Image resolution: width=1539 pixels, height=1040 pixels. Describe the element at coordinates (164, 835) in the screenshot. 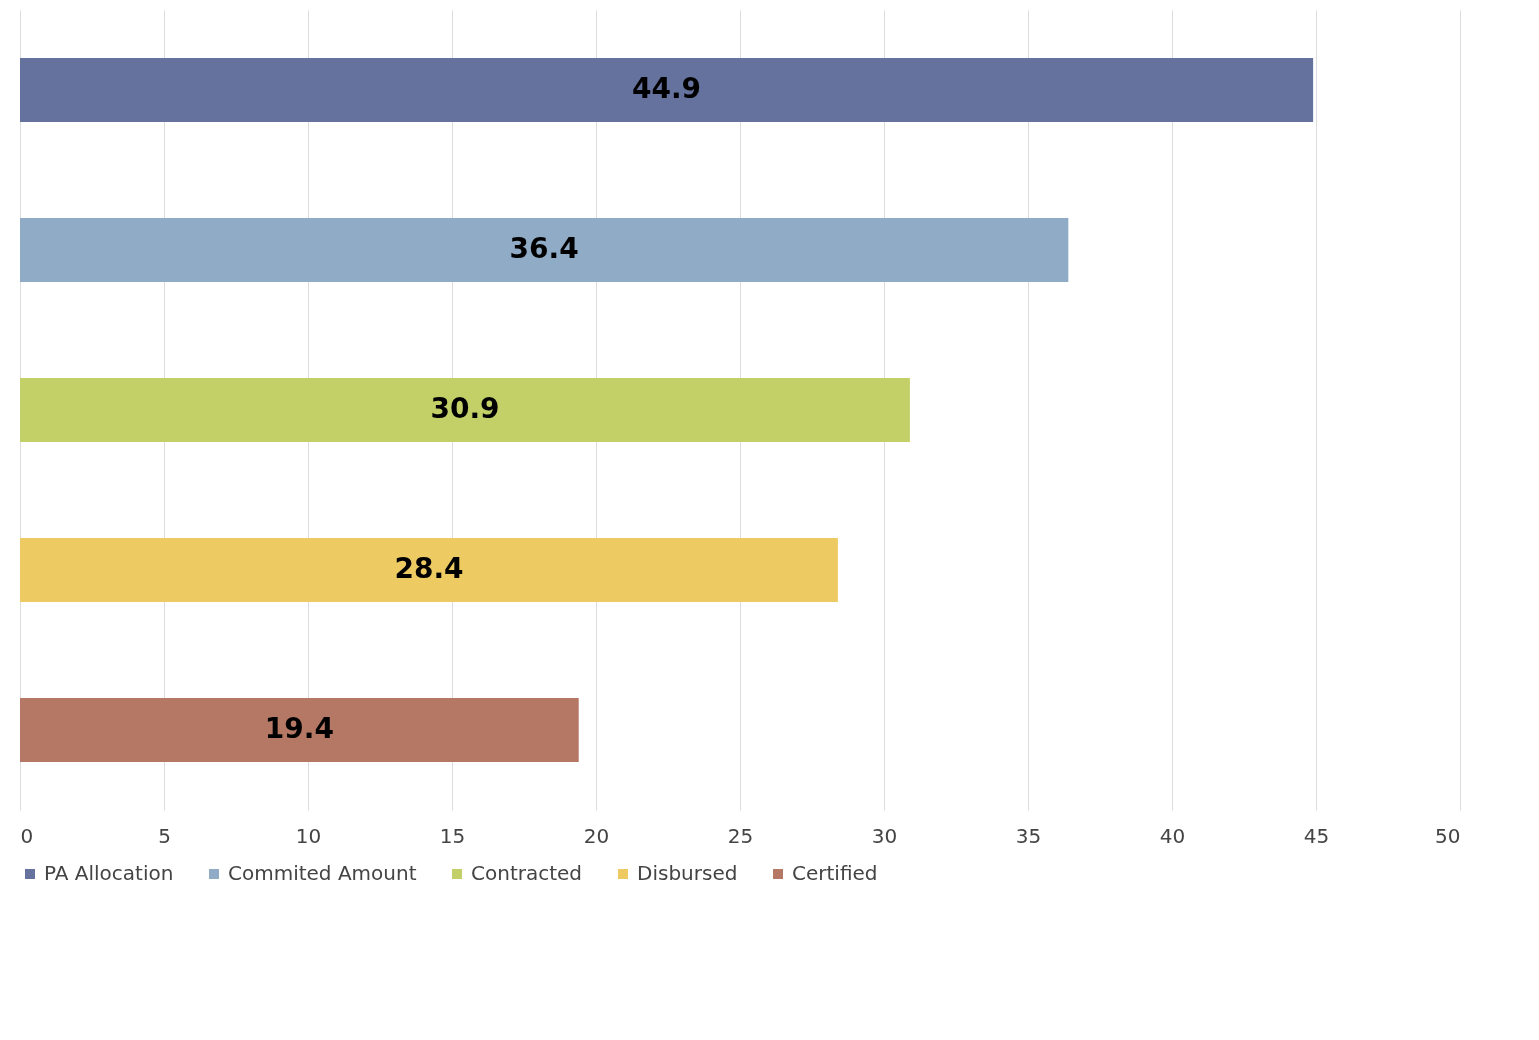

I see `x-tick-label: 5` at that location.